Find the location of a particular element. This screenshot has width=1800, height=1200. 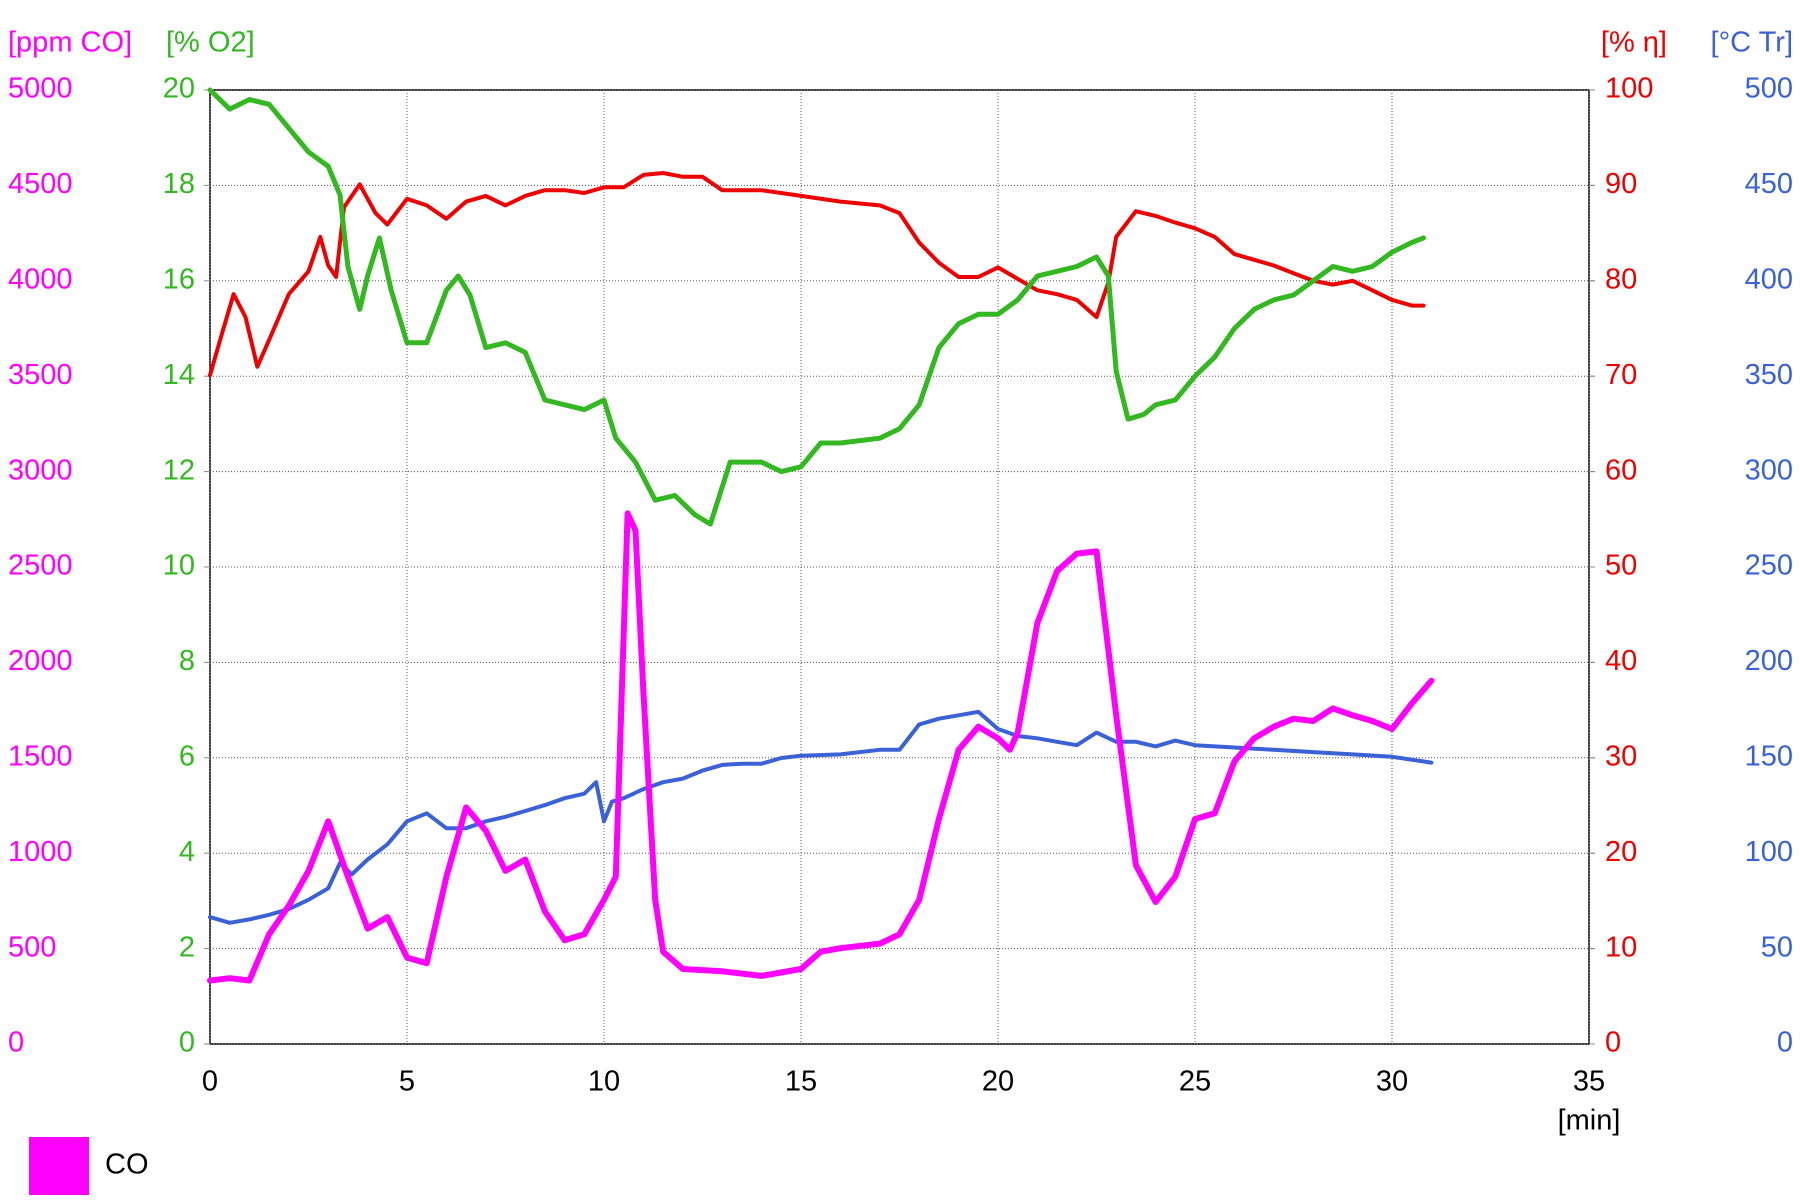

x-axis-label: [min] is located at coordinates (1589, 1121).